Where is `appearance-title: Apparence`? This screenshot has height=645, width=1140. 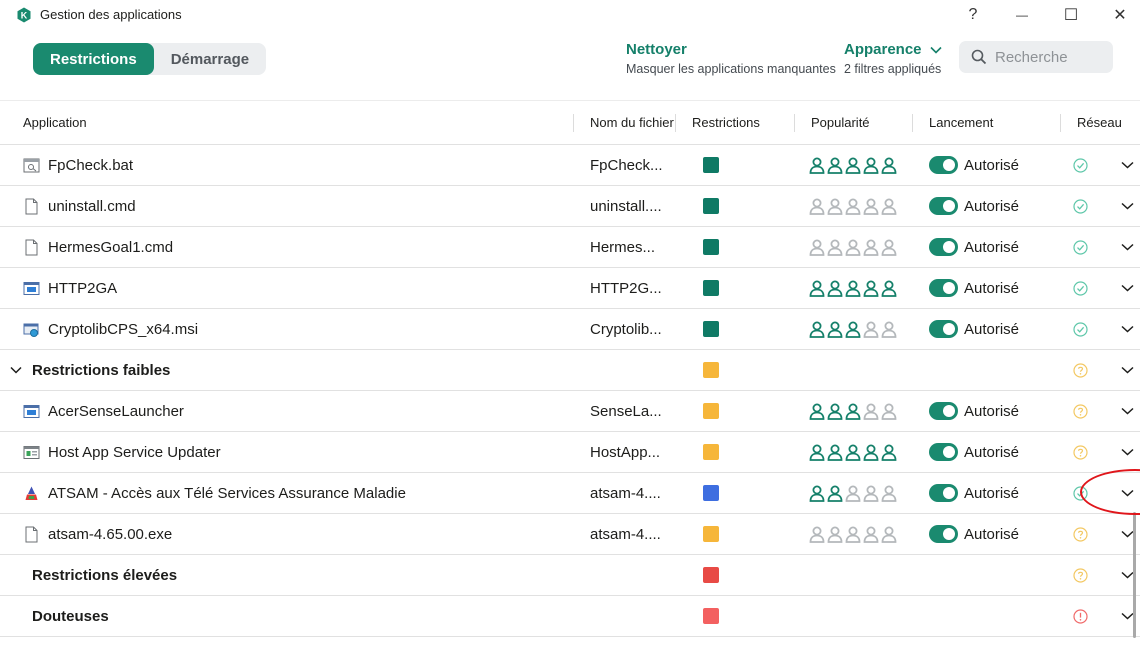
appearance-title: Apparence is located at coordinates (893, 49).